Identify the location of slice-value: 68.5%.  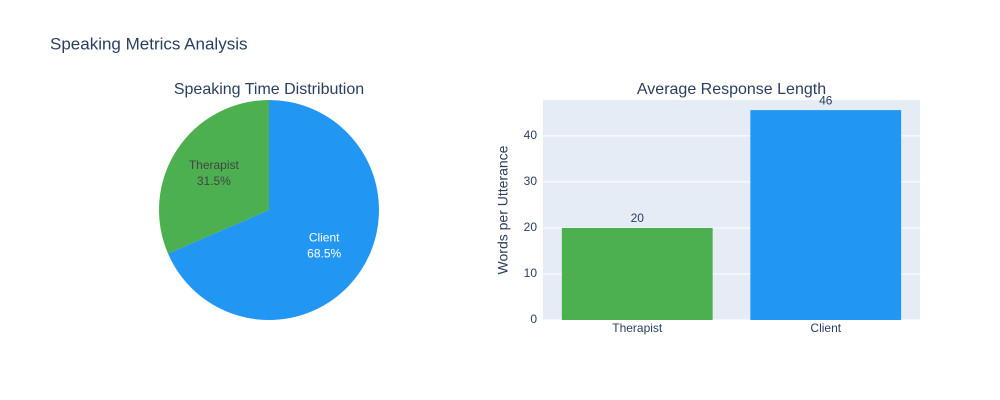
(324, 253).